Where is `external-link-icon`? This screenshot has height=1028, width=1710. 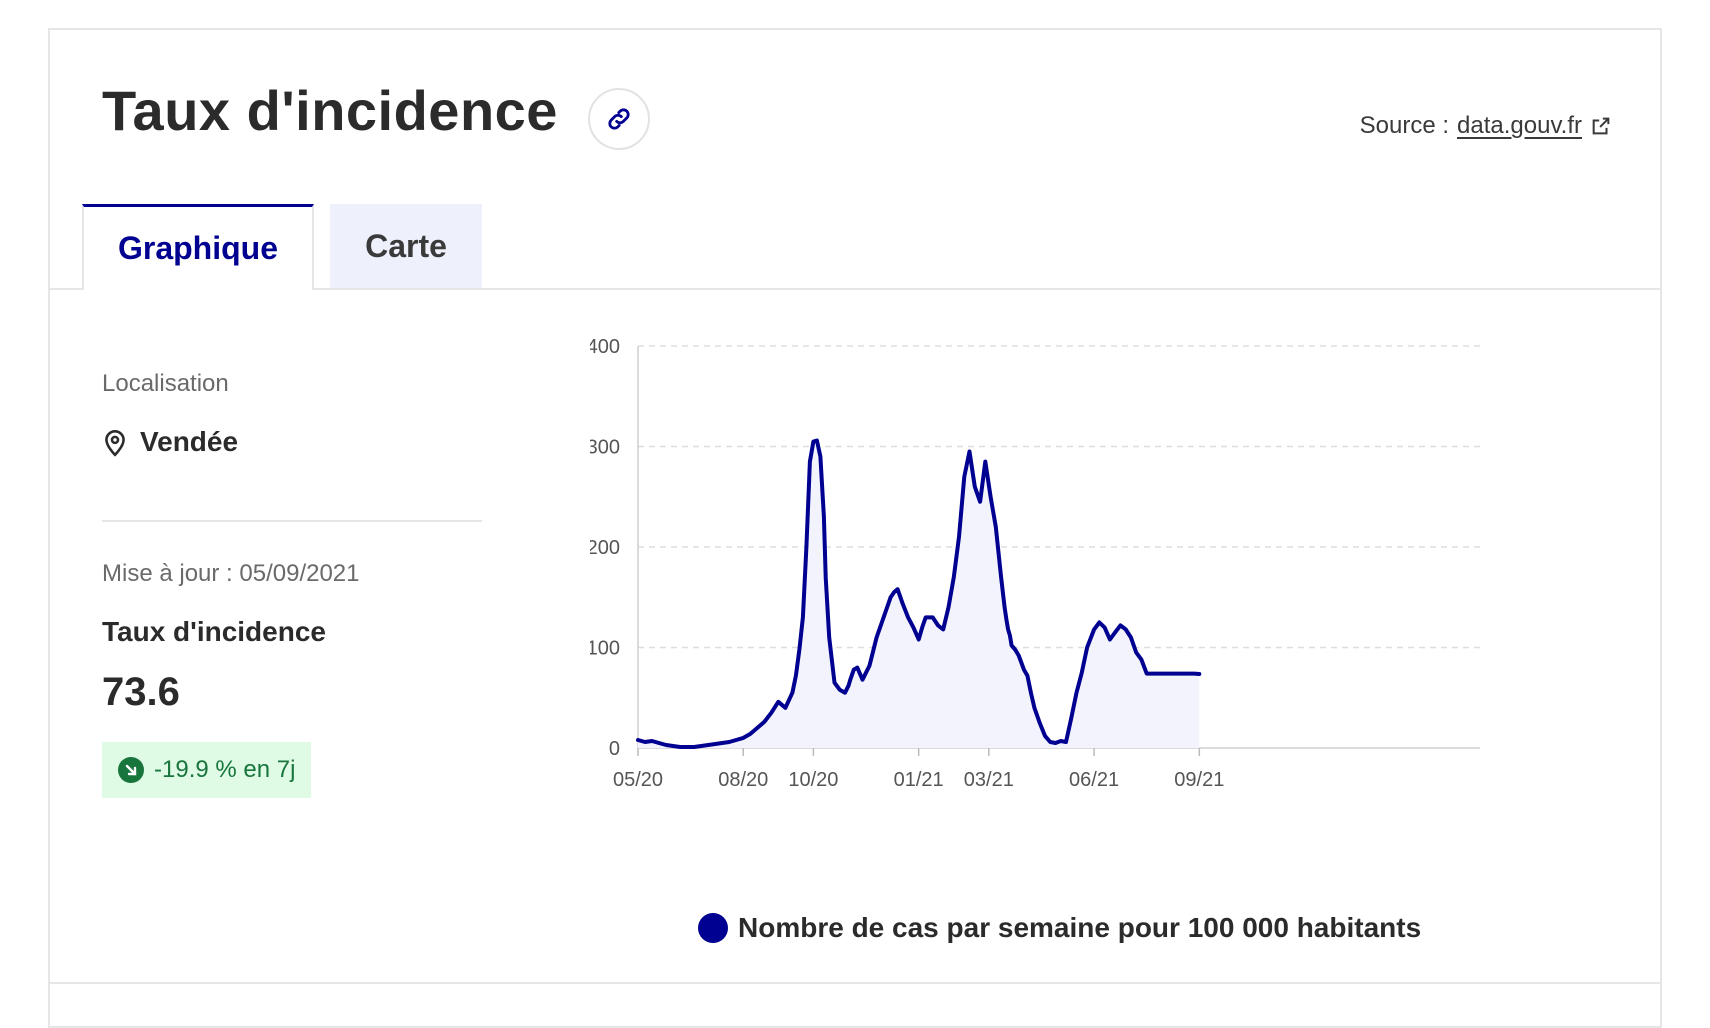
external-link-icon is located at coordinates (1601, 126).